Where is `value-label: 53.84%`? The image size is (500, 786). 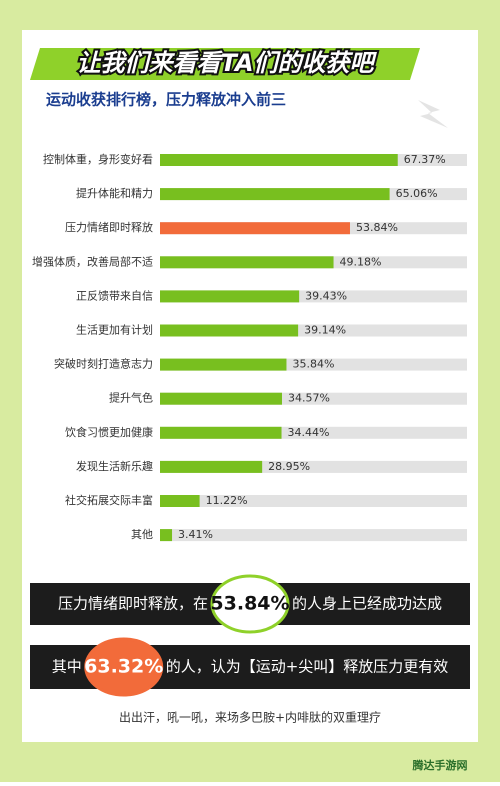 value-label: 53.84% is located at coordinates (377, 227).